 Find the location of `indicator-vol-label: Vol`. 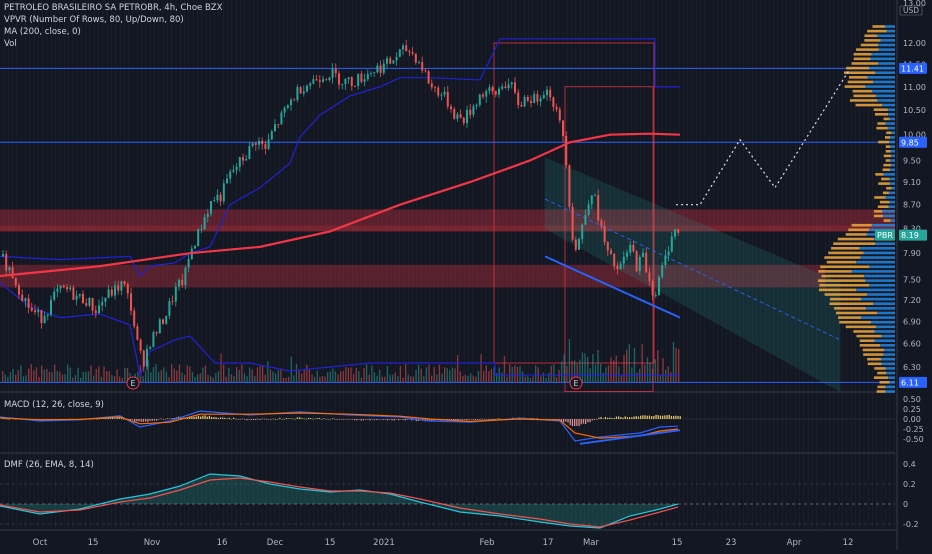

indicator-vol-label: Vol is located at coordinates (10, 44).